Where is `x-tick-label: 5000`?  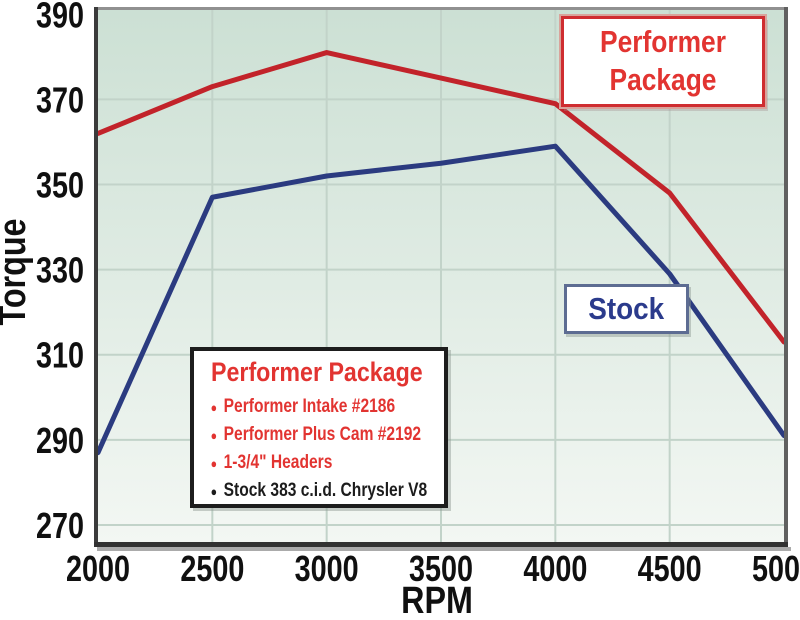
x-tick-label: 5000 is located at coordinates (776, 568).